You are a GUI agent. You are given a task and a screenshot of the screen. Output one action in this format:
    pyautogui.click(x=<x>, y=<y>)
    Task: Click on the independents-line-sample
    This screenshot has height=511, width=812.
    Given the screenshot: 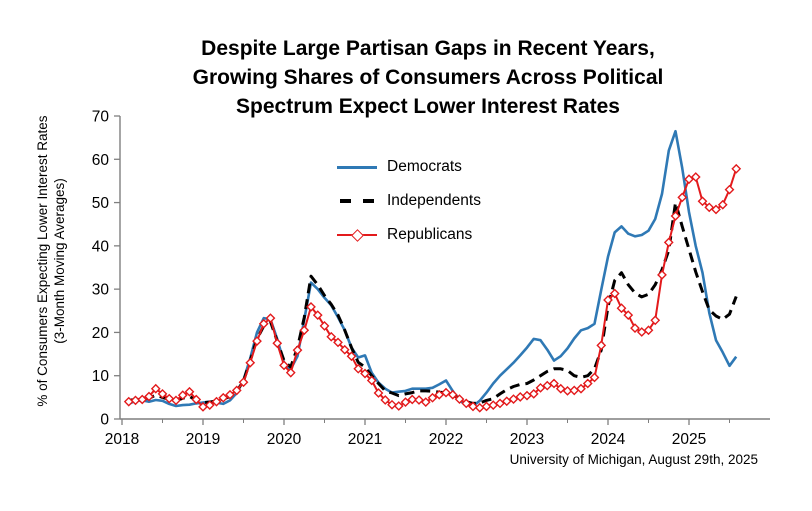 What is the action you would take?
    pyautogui.click(x=357, y=201)
    